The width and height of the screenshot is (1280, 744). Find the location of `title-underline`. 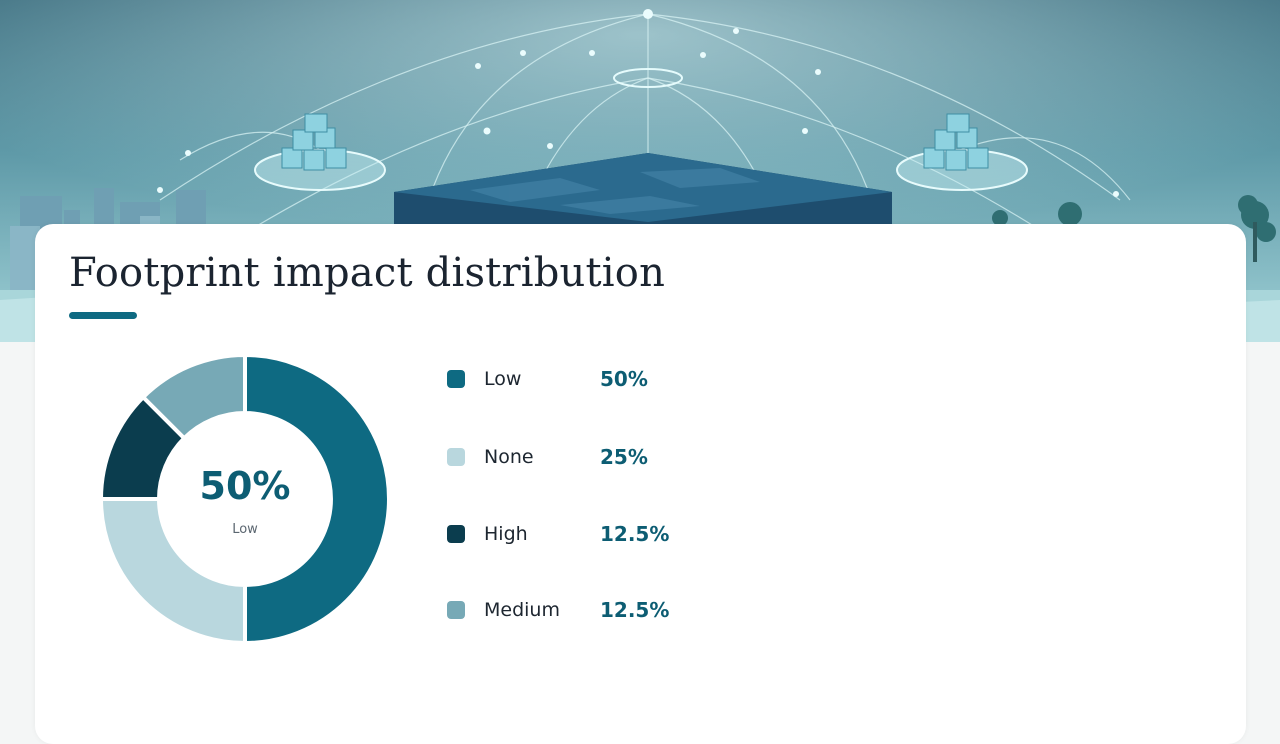

title-underline is located at coordinates (103, 315).